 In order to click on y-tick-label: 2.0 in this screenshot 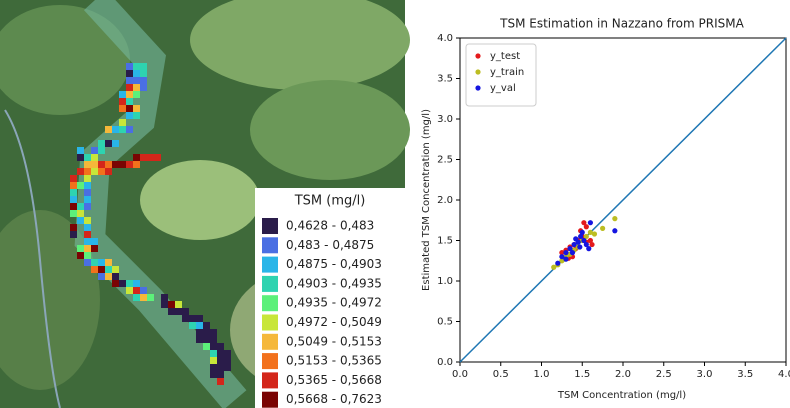, I will do `click(445, 200)`.